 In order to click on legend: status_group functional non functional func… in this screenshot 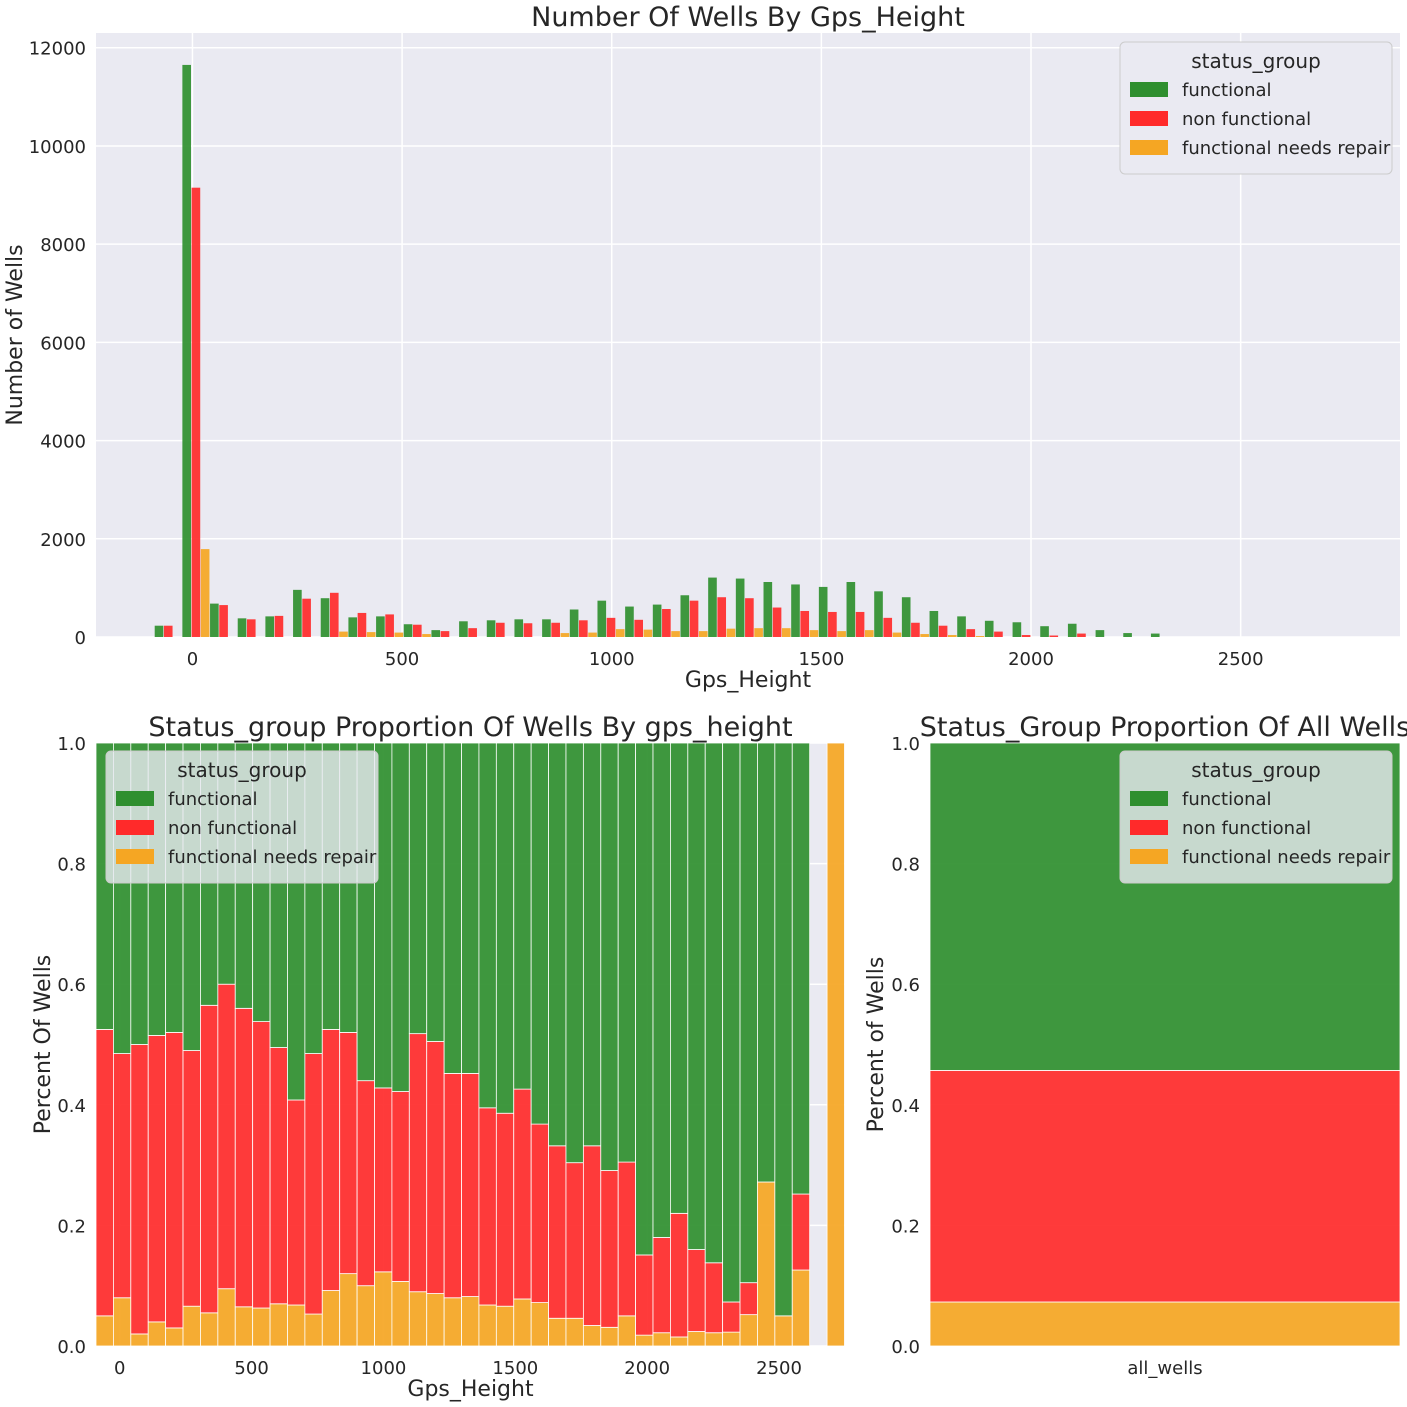, I will do `click(1256, 817)`.